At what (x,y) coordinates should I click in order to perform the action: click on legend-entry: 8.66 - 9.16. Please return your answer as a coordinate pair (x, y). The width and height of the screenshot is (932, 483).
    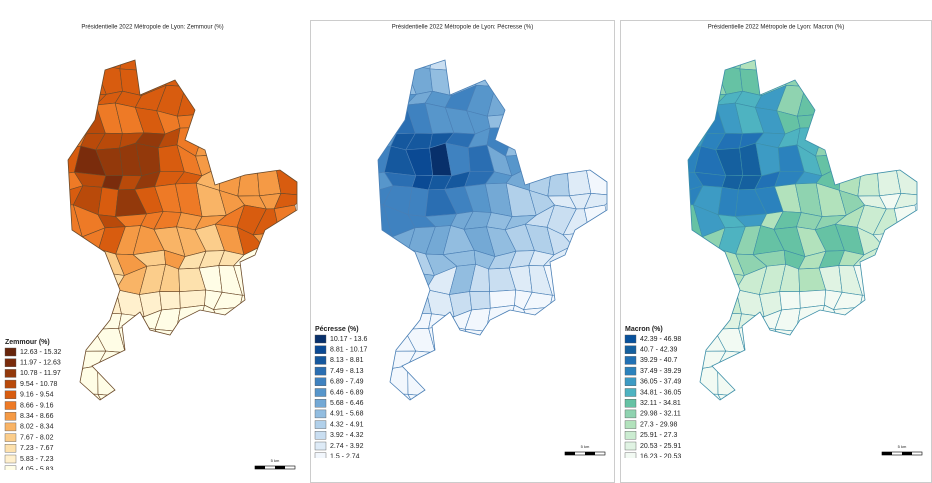
    Looking at the image, I should click on (37, 405).